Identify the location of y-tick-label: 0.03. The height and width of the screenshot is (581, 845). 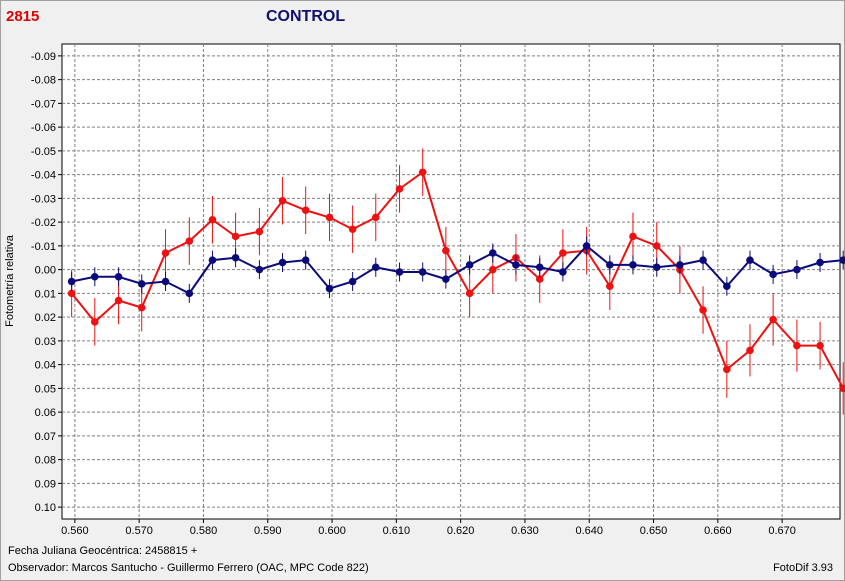
(45, 342).